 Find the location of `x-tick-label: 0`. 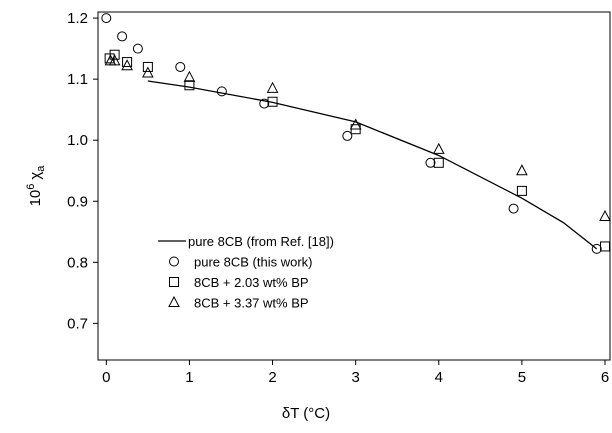

x-tick-label: 0 is located at coordinates (106, 377).